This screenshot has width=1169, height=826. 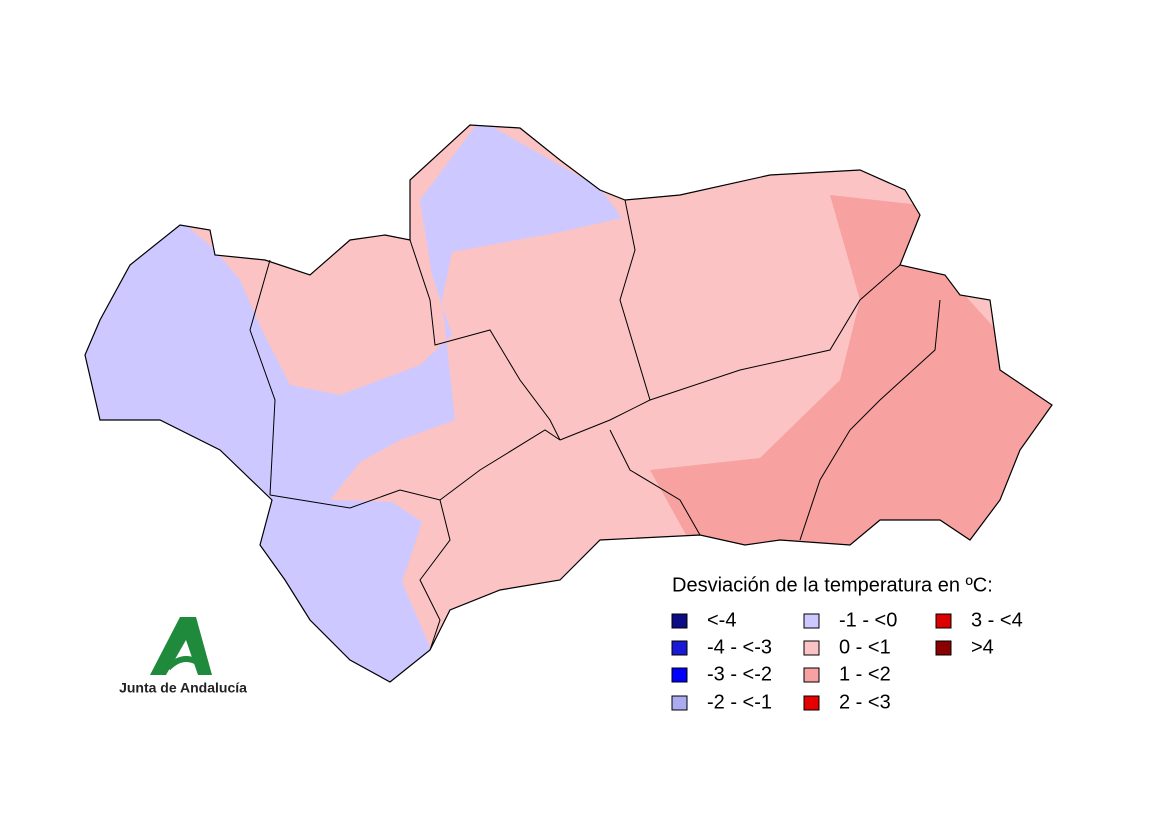 I want to click on legend-label: -3 - <-2, so click(x=739, y=674).